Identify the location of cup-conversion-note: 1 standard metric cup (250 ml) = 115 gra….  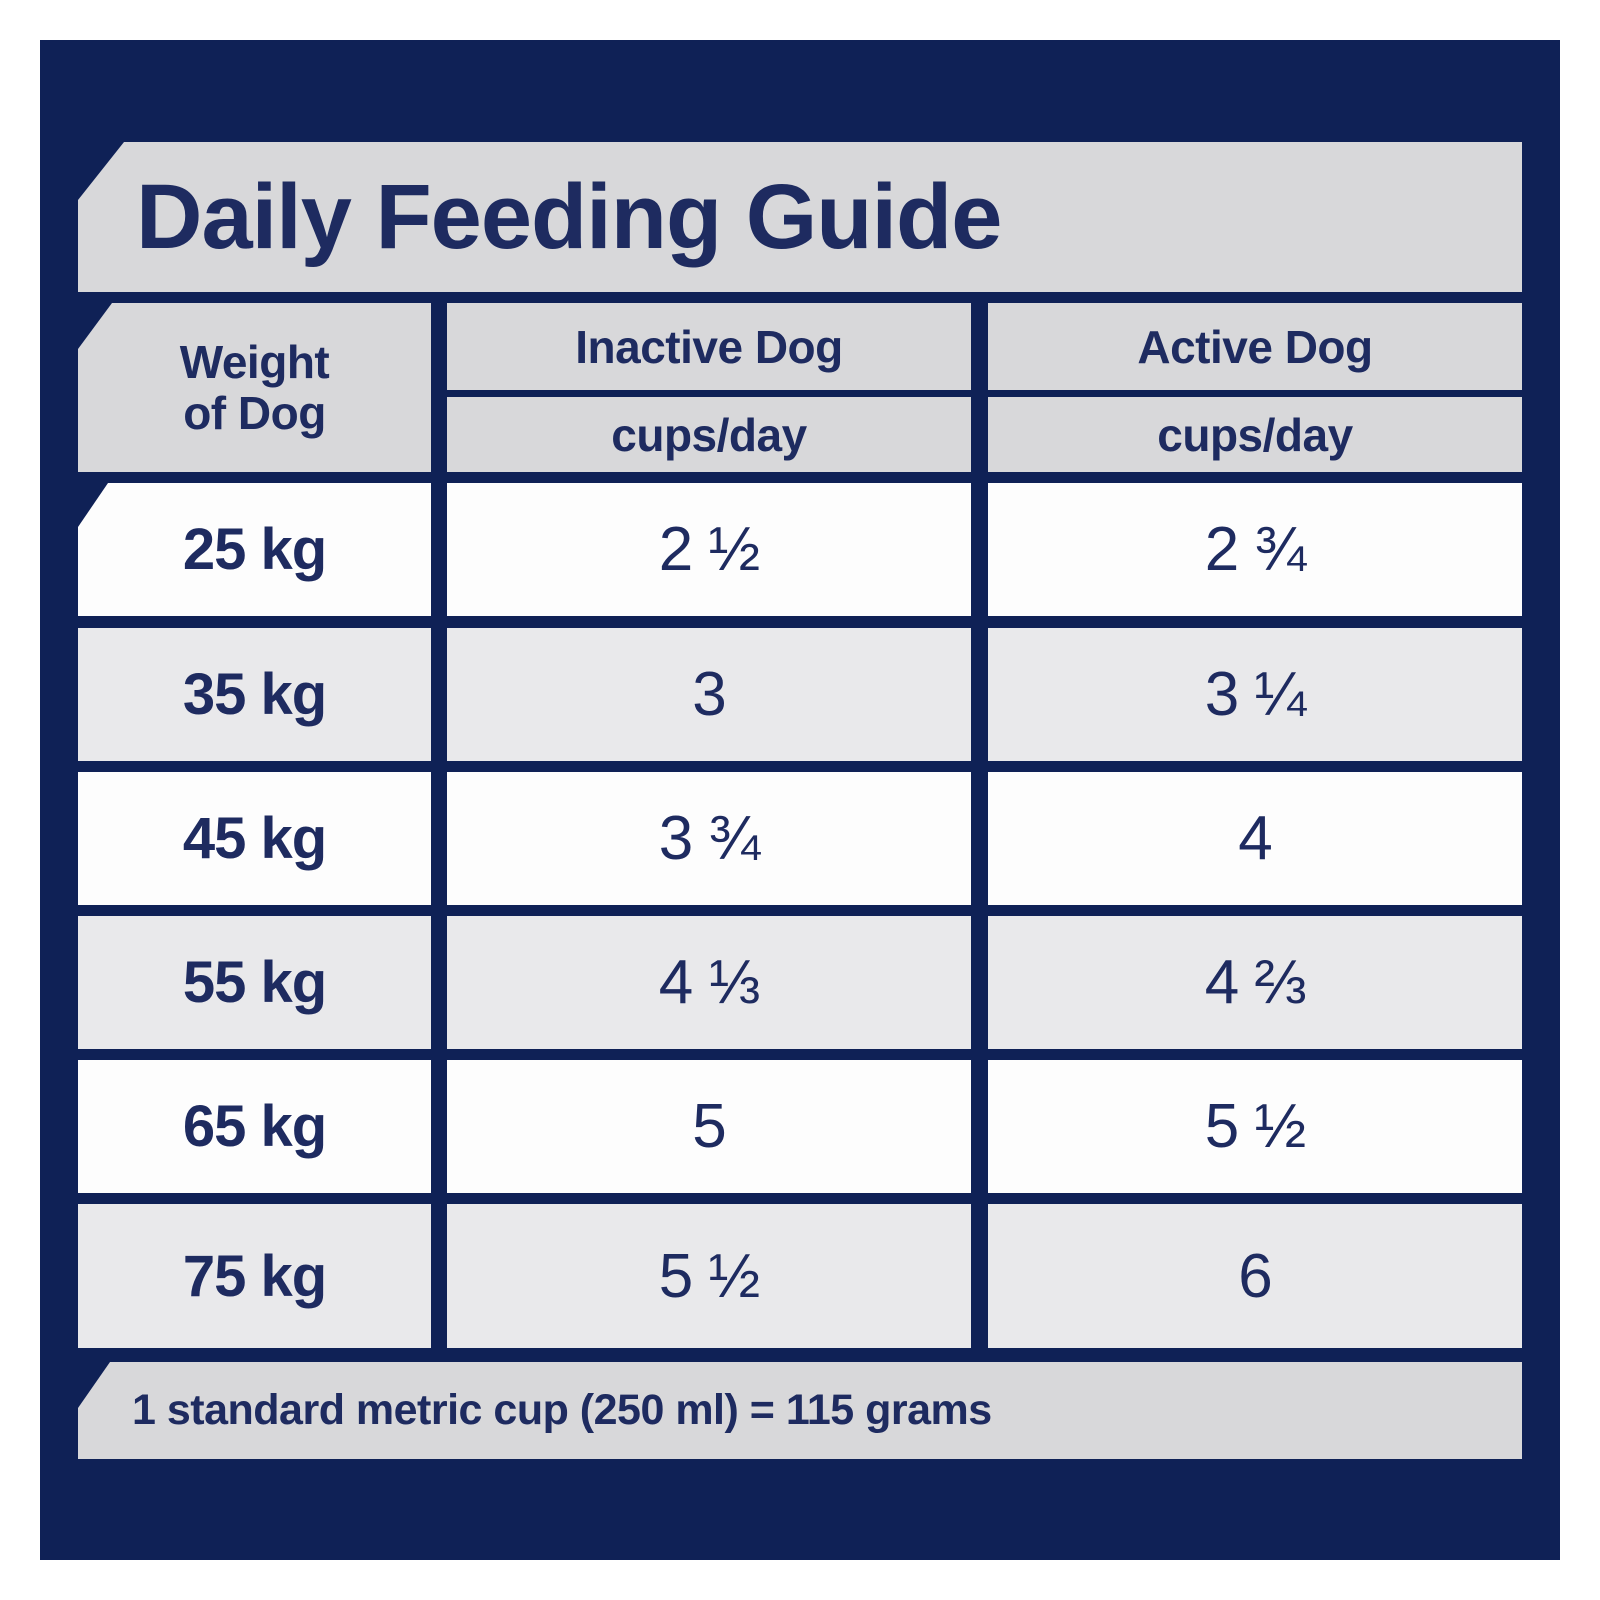
(562, 1410).